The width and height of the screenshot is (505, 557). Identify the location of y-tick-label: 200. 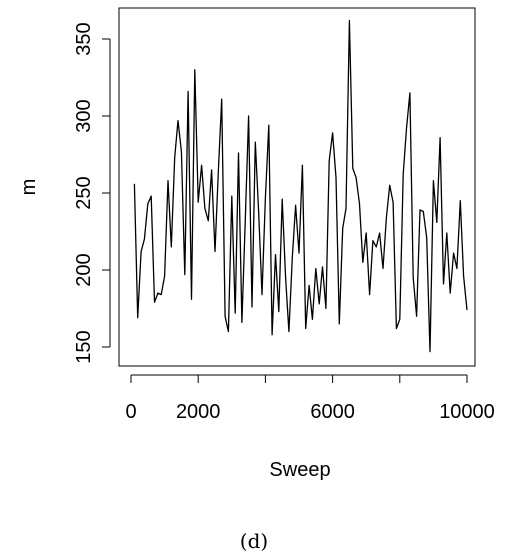
(84, 269).